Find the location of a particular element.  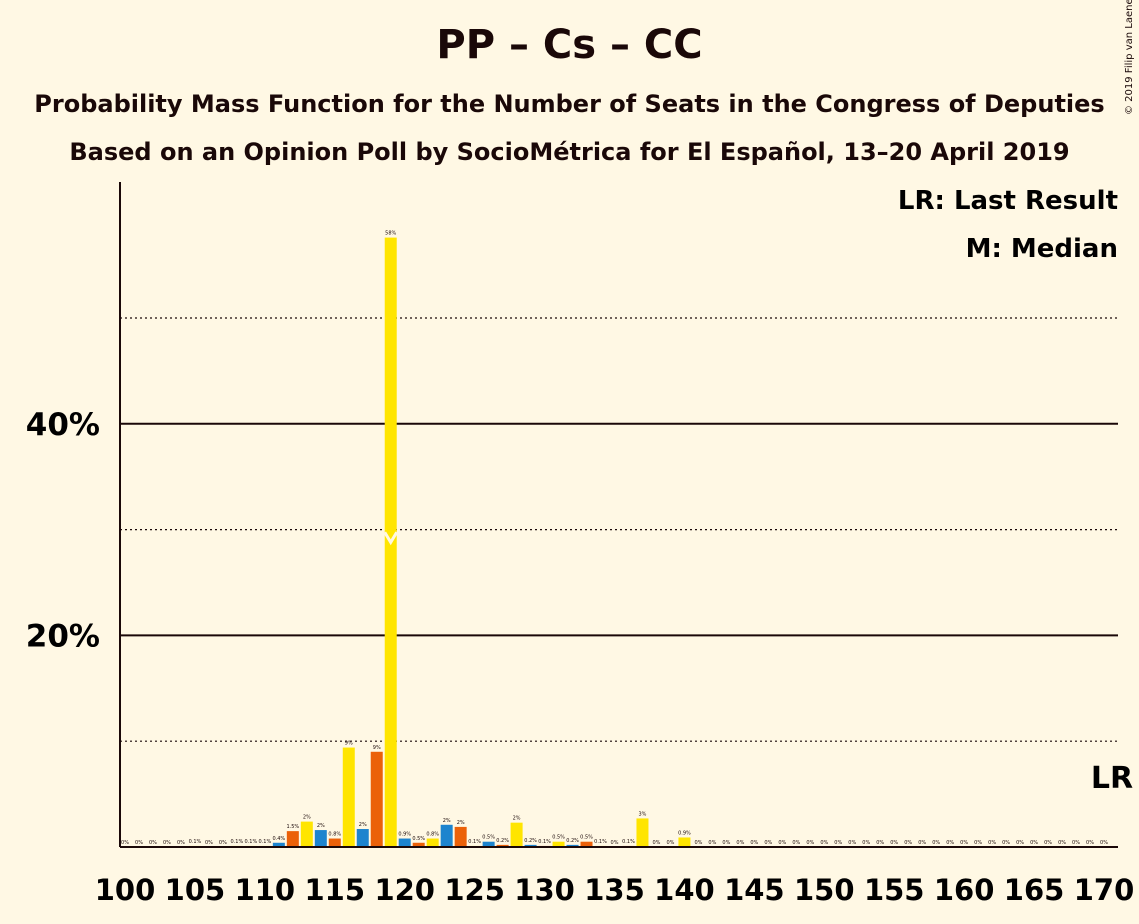

bar-label-166: 0% is located at coordinates (1048, 843).